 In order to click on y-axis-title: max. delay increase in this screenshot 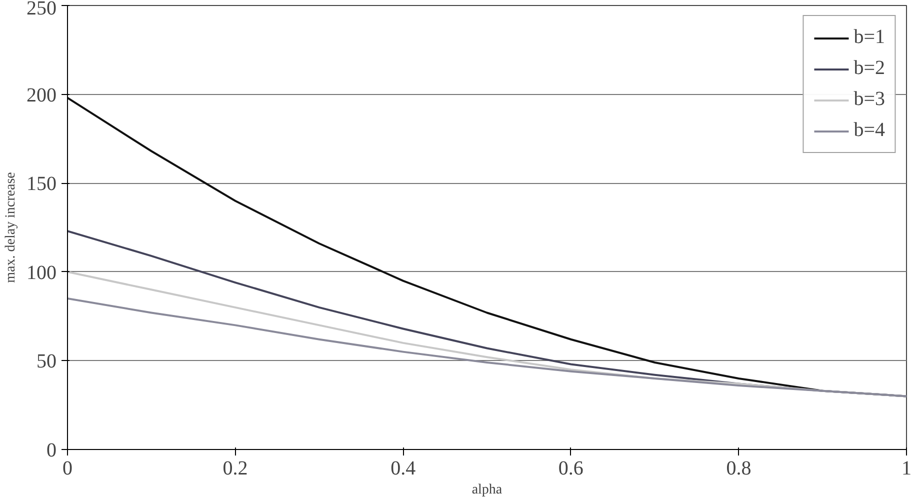, I will do `click(11, 227)`.